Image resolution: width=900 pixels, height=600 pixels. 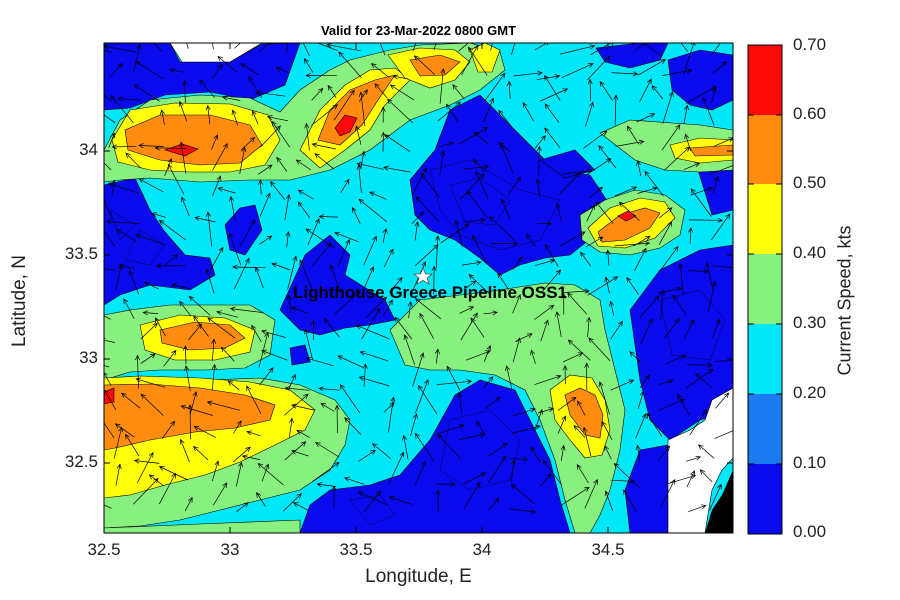 What do you see at coordinates (356, 549) in the screenshot?
I see `x-tick-label: 33.5` at bounding box center [356, 549].